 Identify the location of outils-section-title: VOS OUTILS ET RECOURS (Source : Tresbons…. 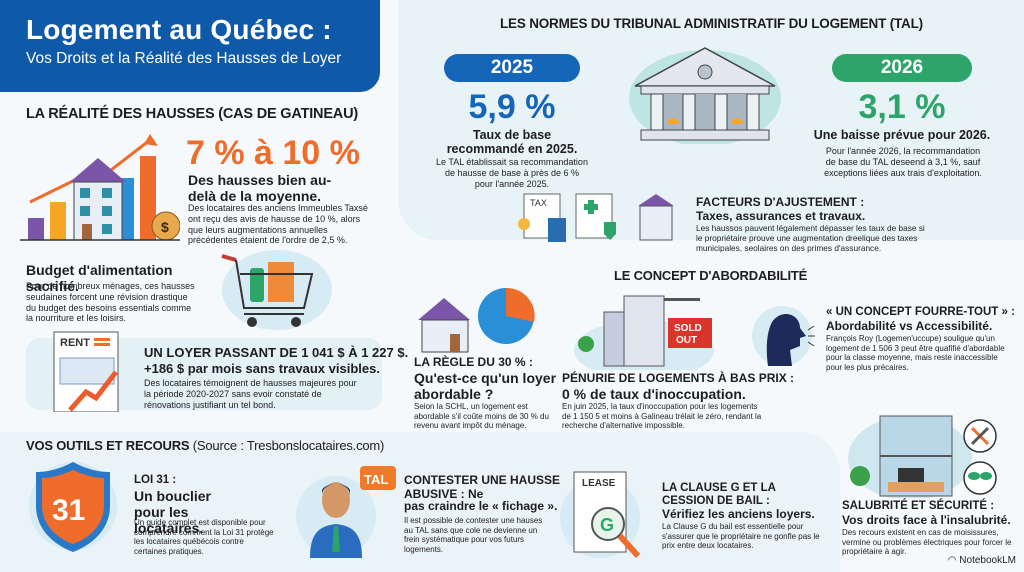
(205, 445).